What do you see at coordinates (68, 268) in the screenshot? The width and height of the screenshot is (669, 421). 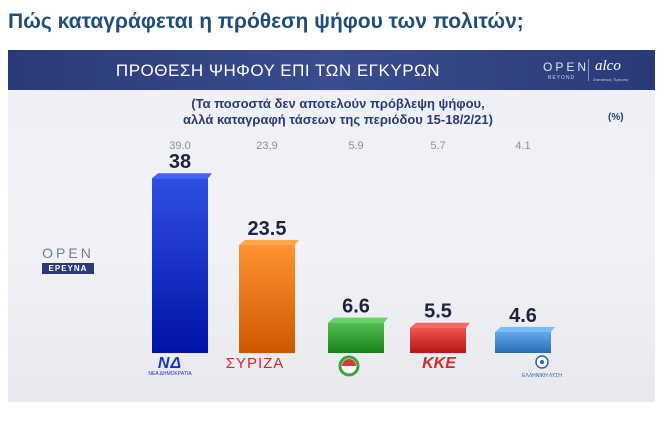 I see `open-logo-tag: ΕΡΕΥΝΑ` at bounding box center [68, 268].